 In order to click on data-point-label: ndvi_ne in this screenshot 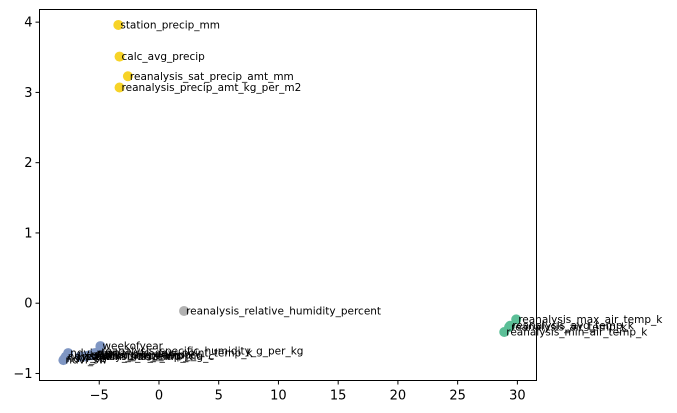, I will do `click(90, 354)`.